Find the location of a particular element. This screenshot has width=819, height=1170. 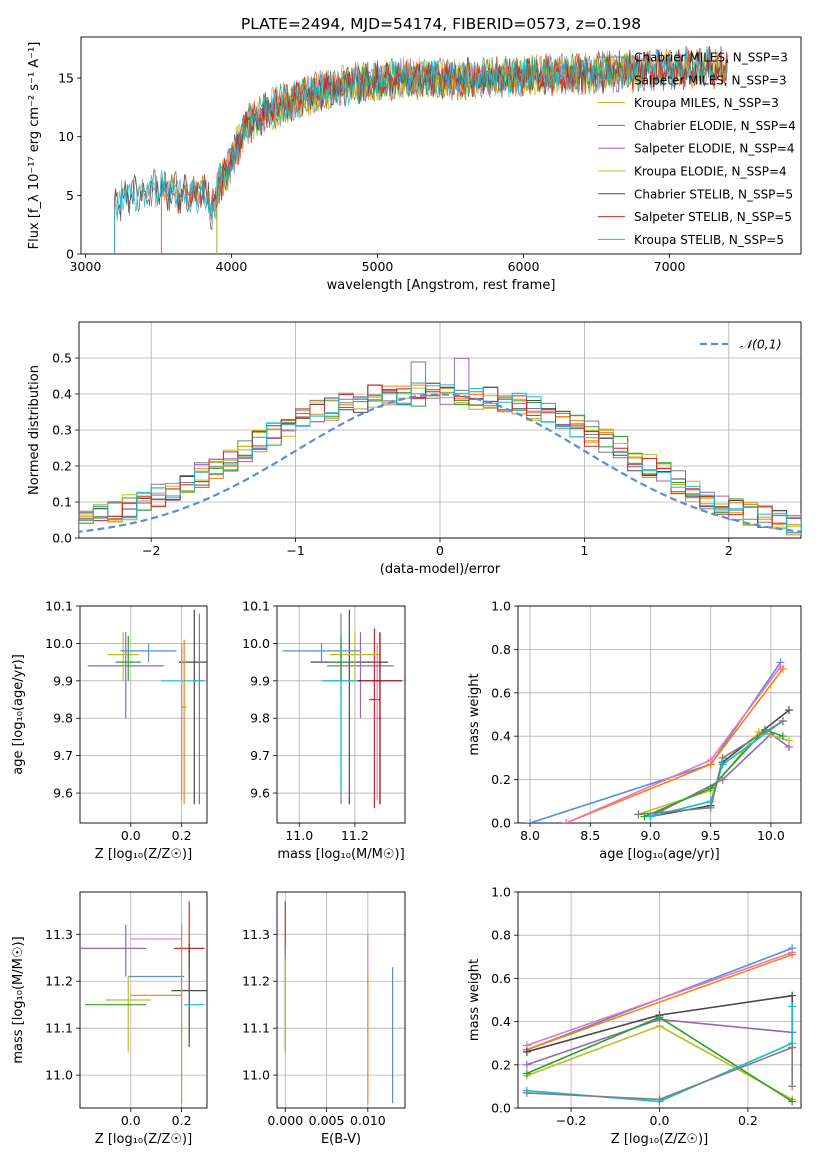

x-tick-label: 4000 is located at coordinates (232, 266).